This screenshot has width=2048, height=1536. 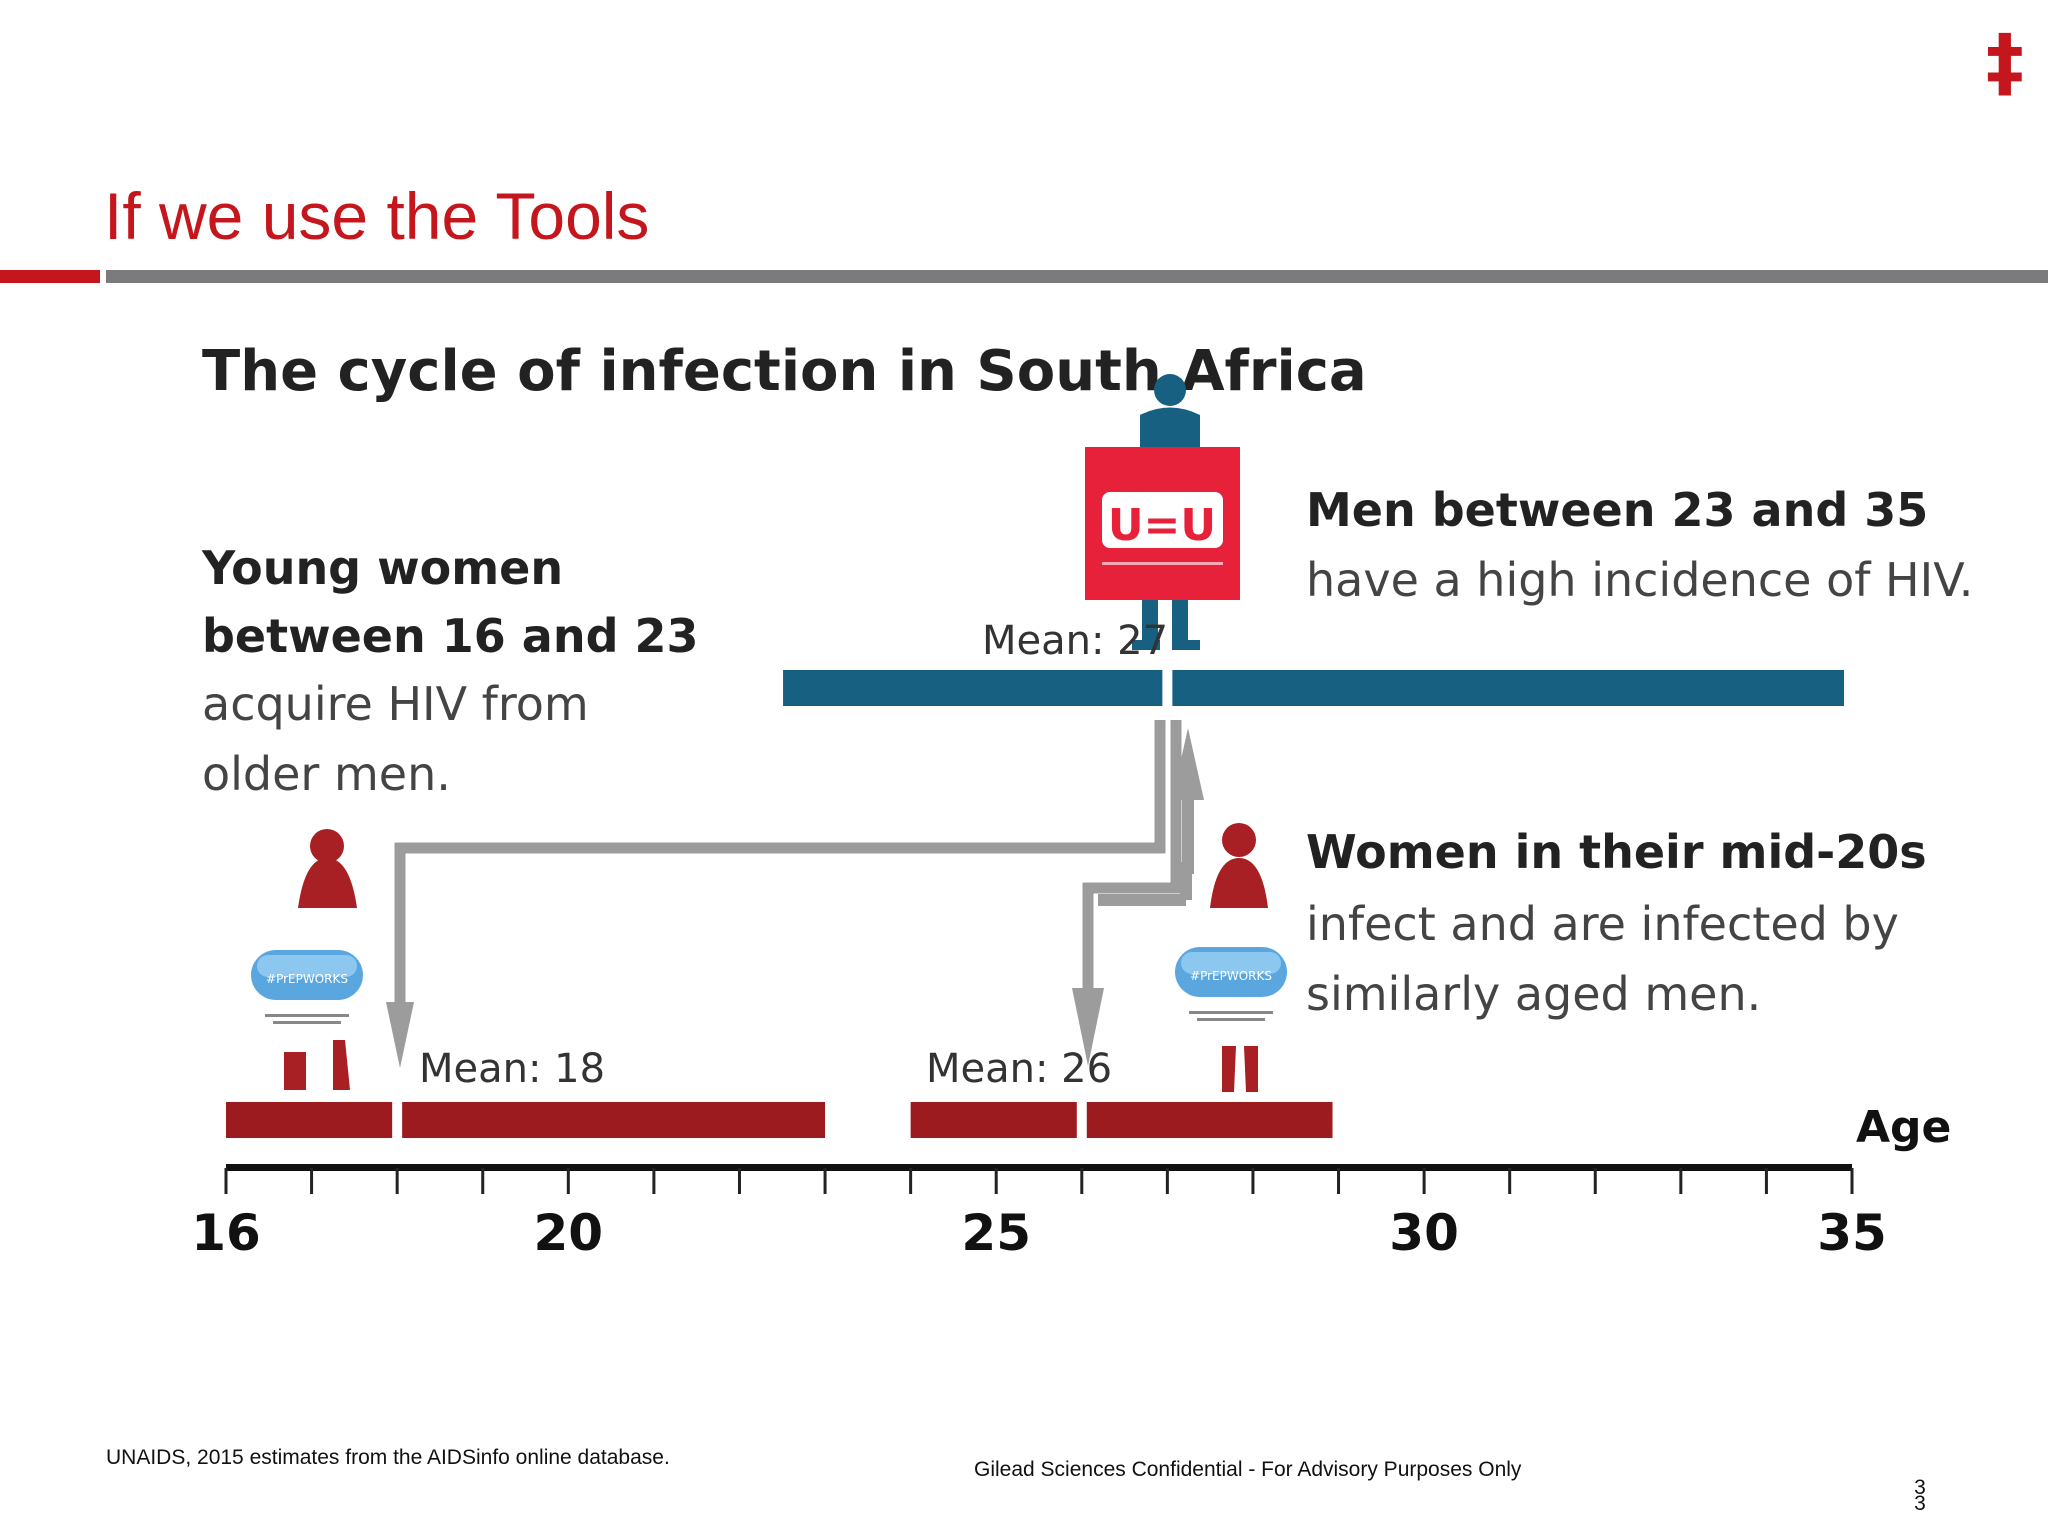 I want to click on bar-women-mid20s-below-mean, so click(x=993, y=1120).